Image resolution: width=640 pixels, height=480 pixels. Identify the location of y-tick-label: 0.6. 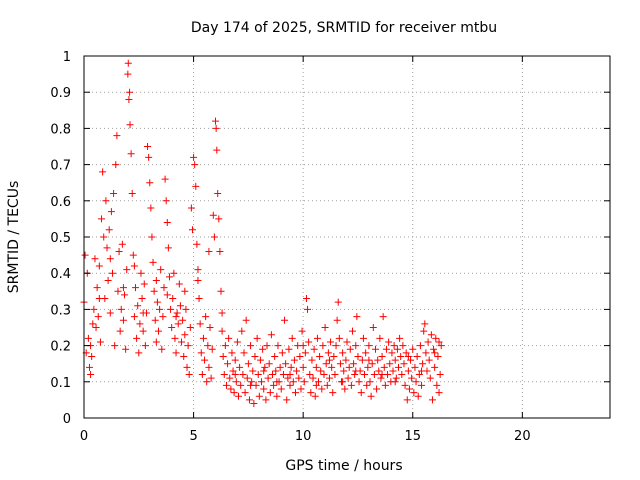
(60, 202).